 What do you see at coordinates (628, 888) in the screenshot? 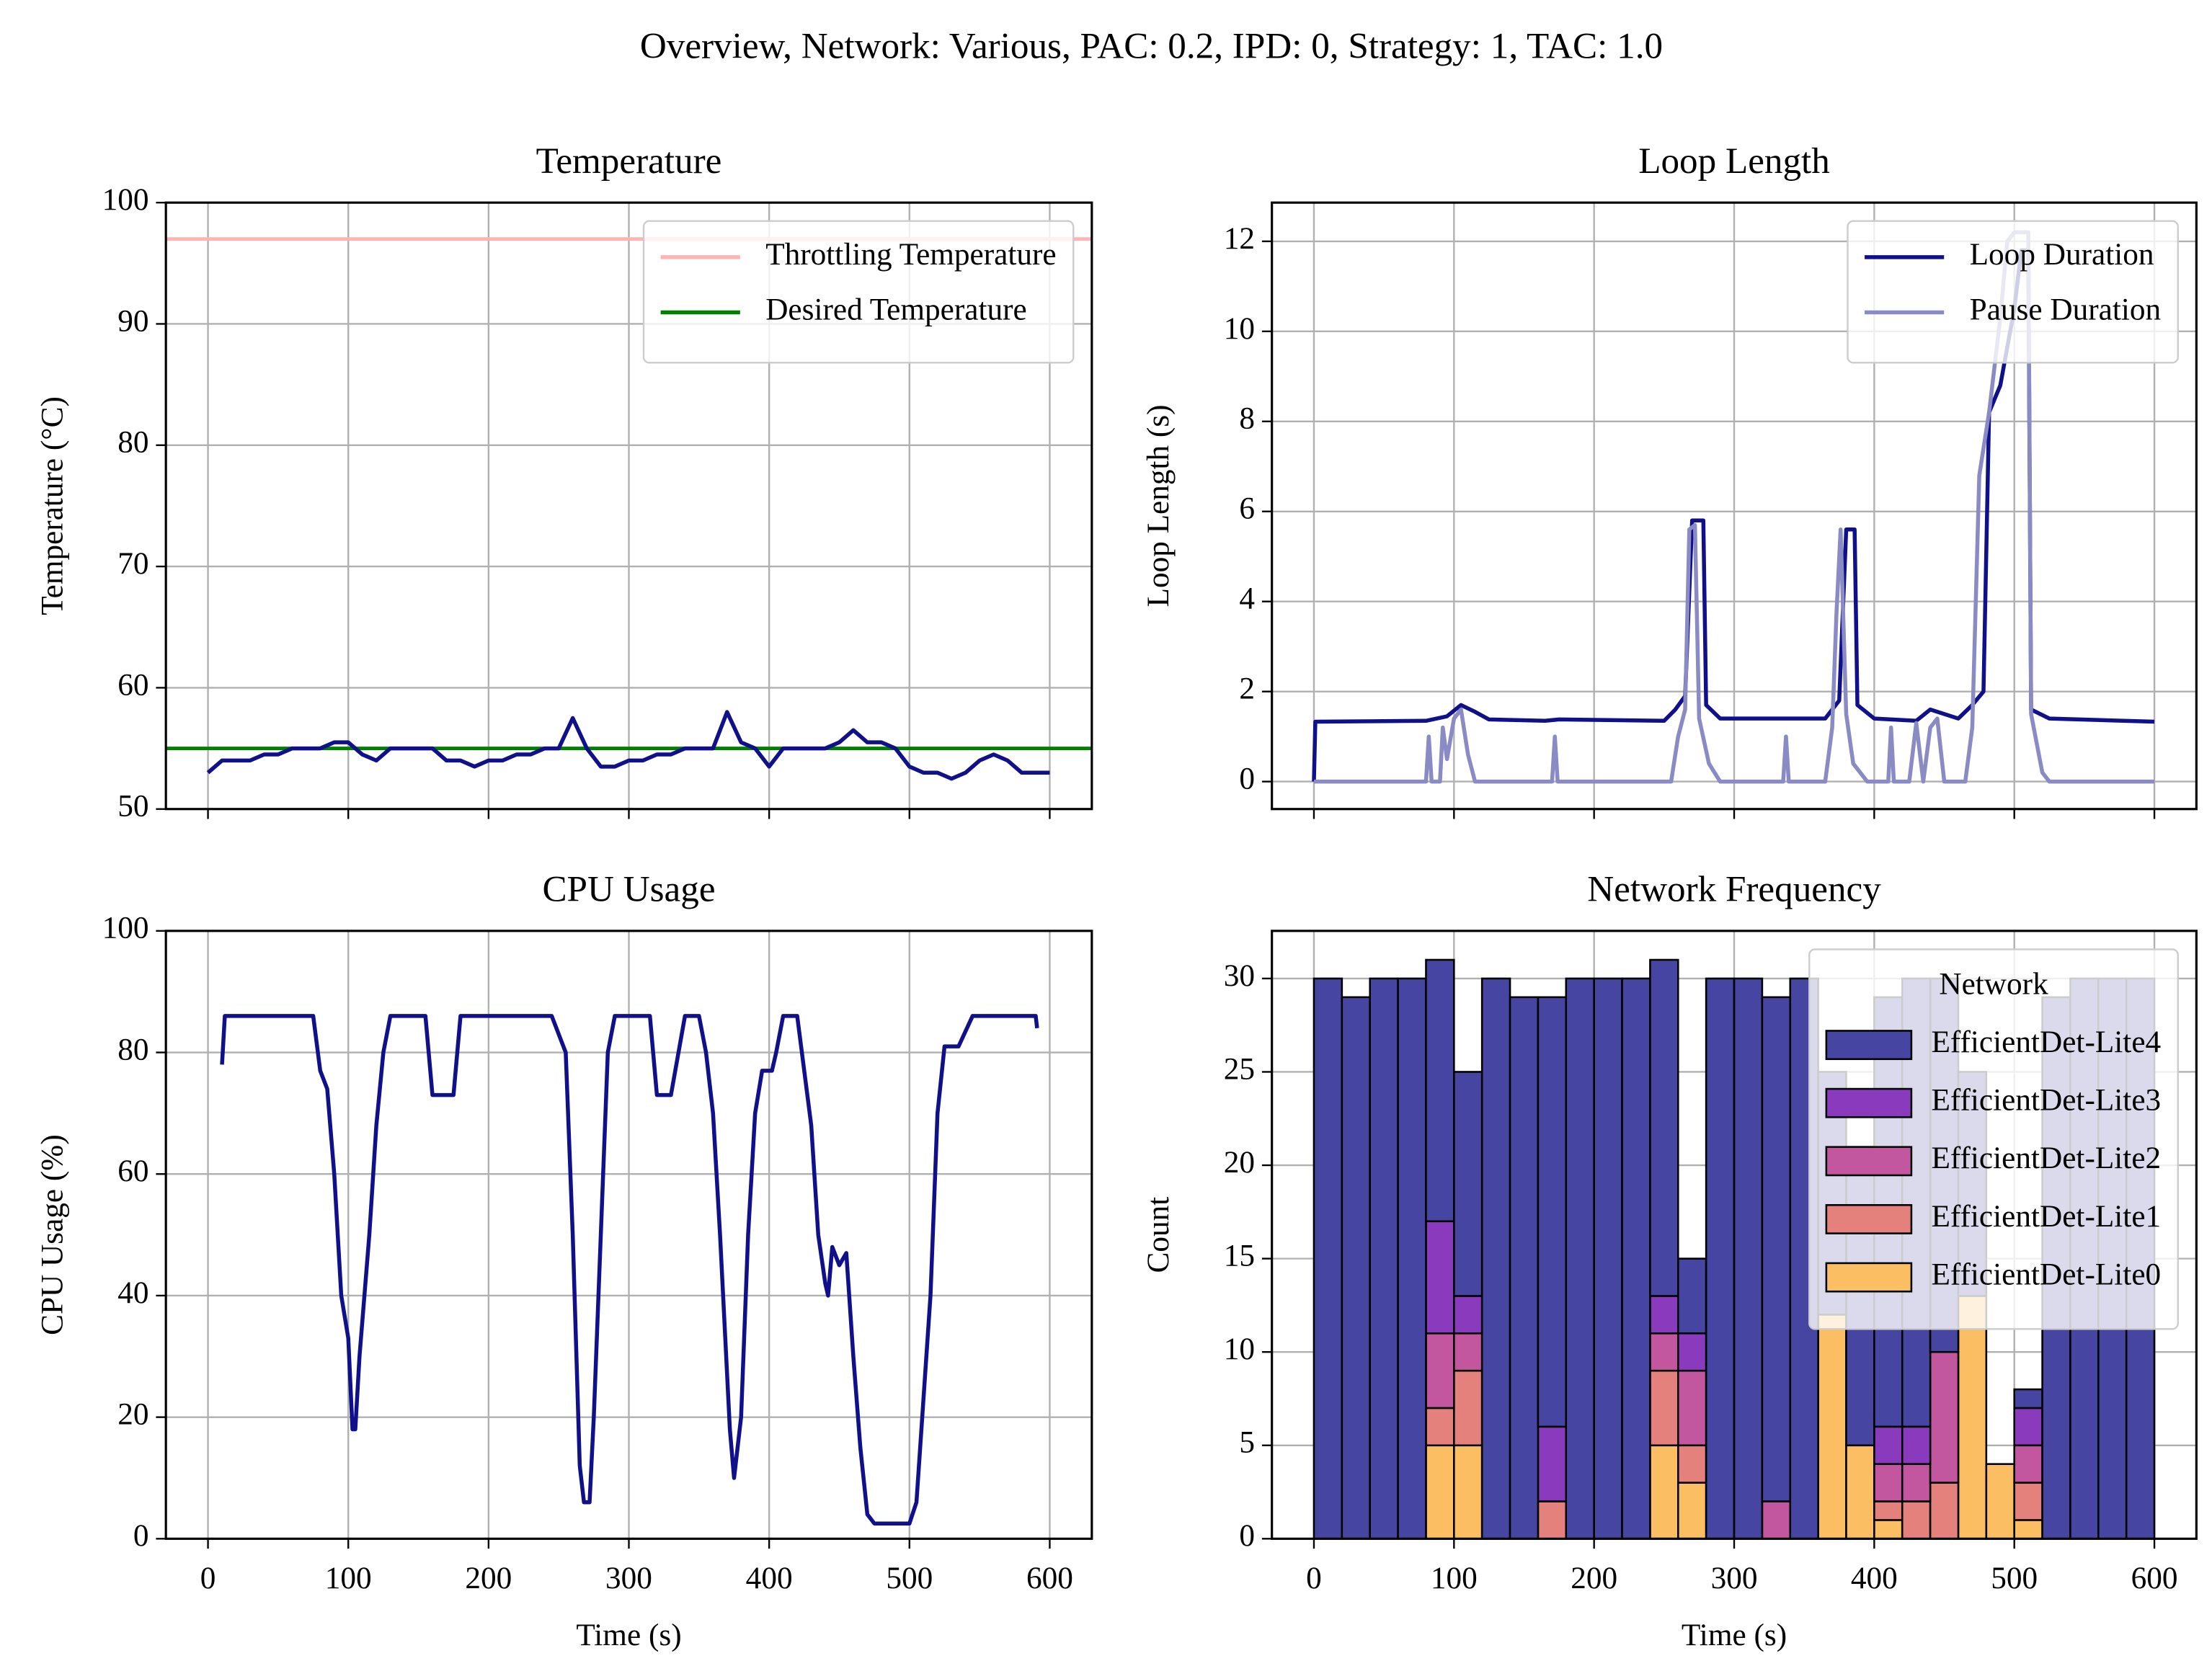
I see `subplot-title: CPU Usage` at bounding box center [628, 888].